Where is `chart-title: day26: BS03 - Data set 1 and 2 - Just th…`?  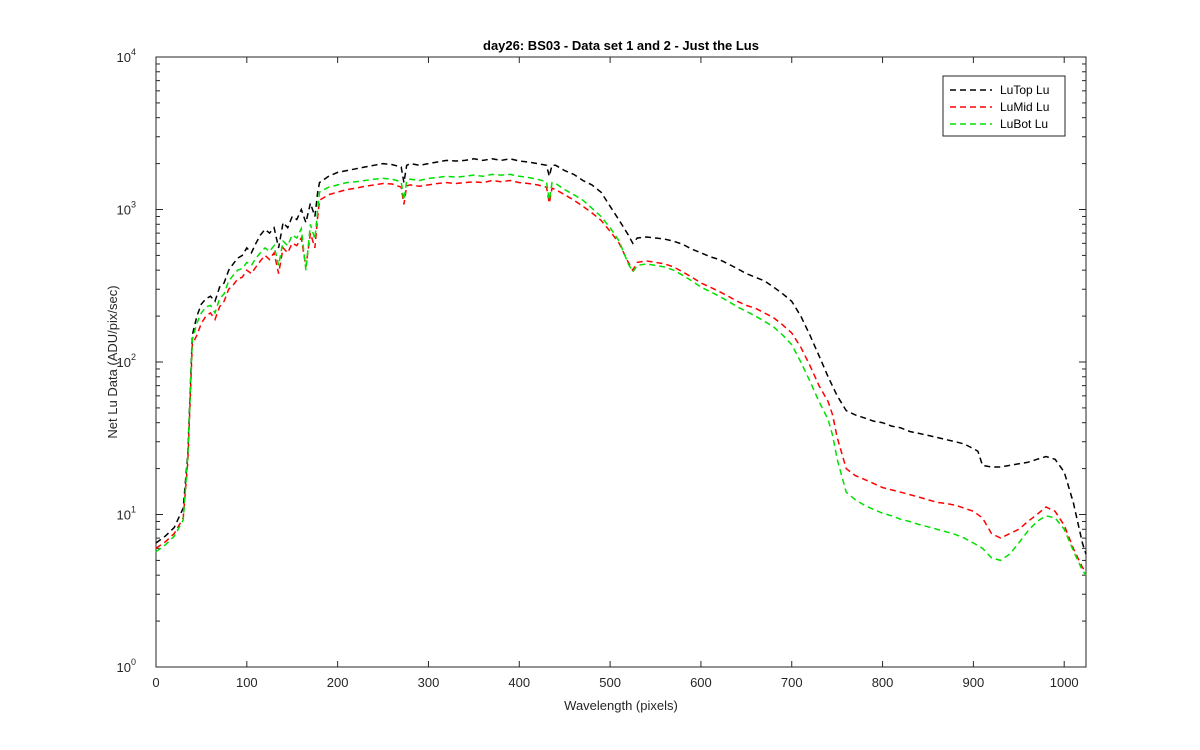
chart-title: day26: BS03 - Data set 1 and 2 - Just th… is located at coordinates (621, 45).